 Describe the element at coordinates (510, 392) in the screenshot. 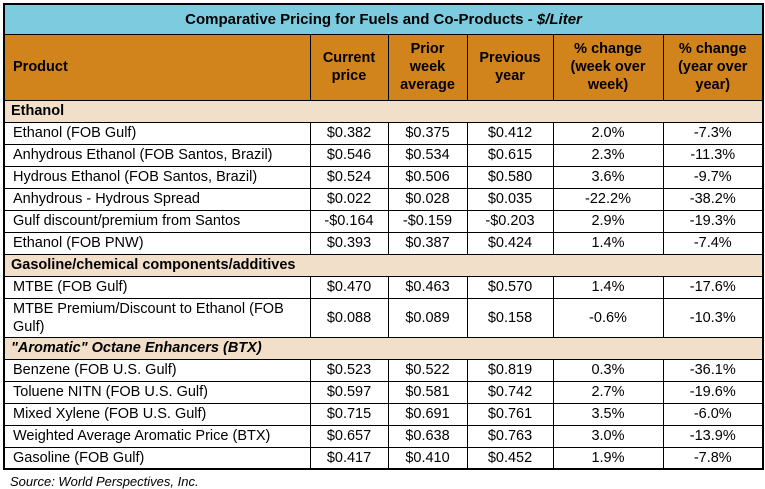

I see `value-cell: $0.742` at that location.